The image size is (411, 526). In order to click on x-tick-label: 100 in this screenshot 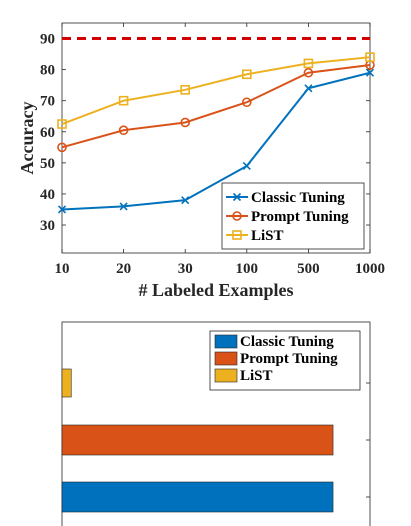, I will do `click(247, 269)`.